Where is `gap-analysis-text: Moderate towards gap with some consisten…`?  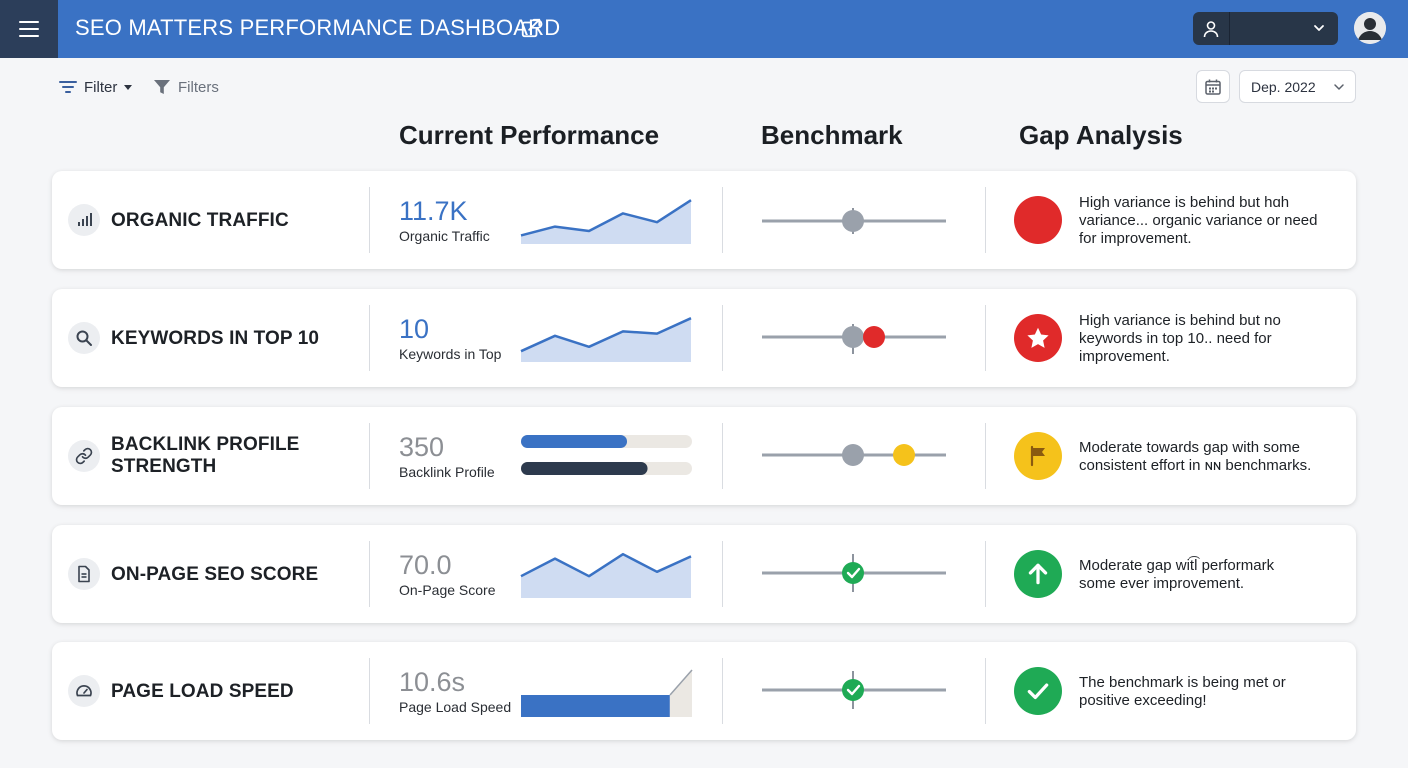
gap-analysis-text: Moderate towards gap with some consisten… is located at coordinates (1209, 457).